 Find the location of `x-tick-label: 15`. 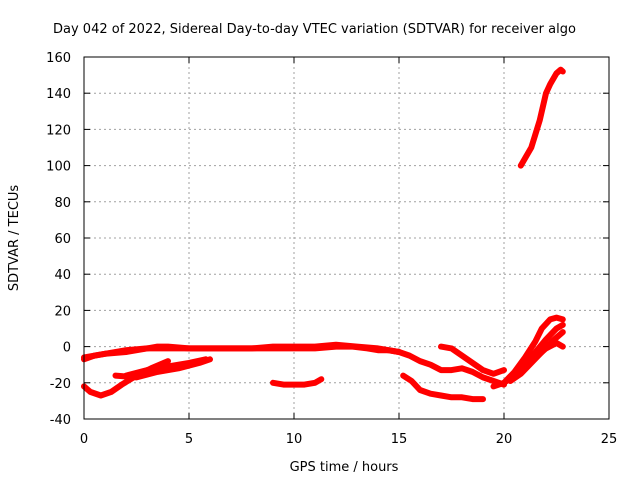

x-tick-label: 15 is located at coordinates (399, 439).